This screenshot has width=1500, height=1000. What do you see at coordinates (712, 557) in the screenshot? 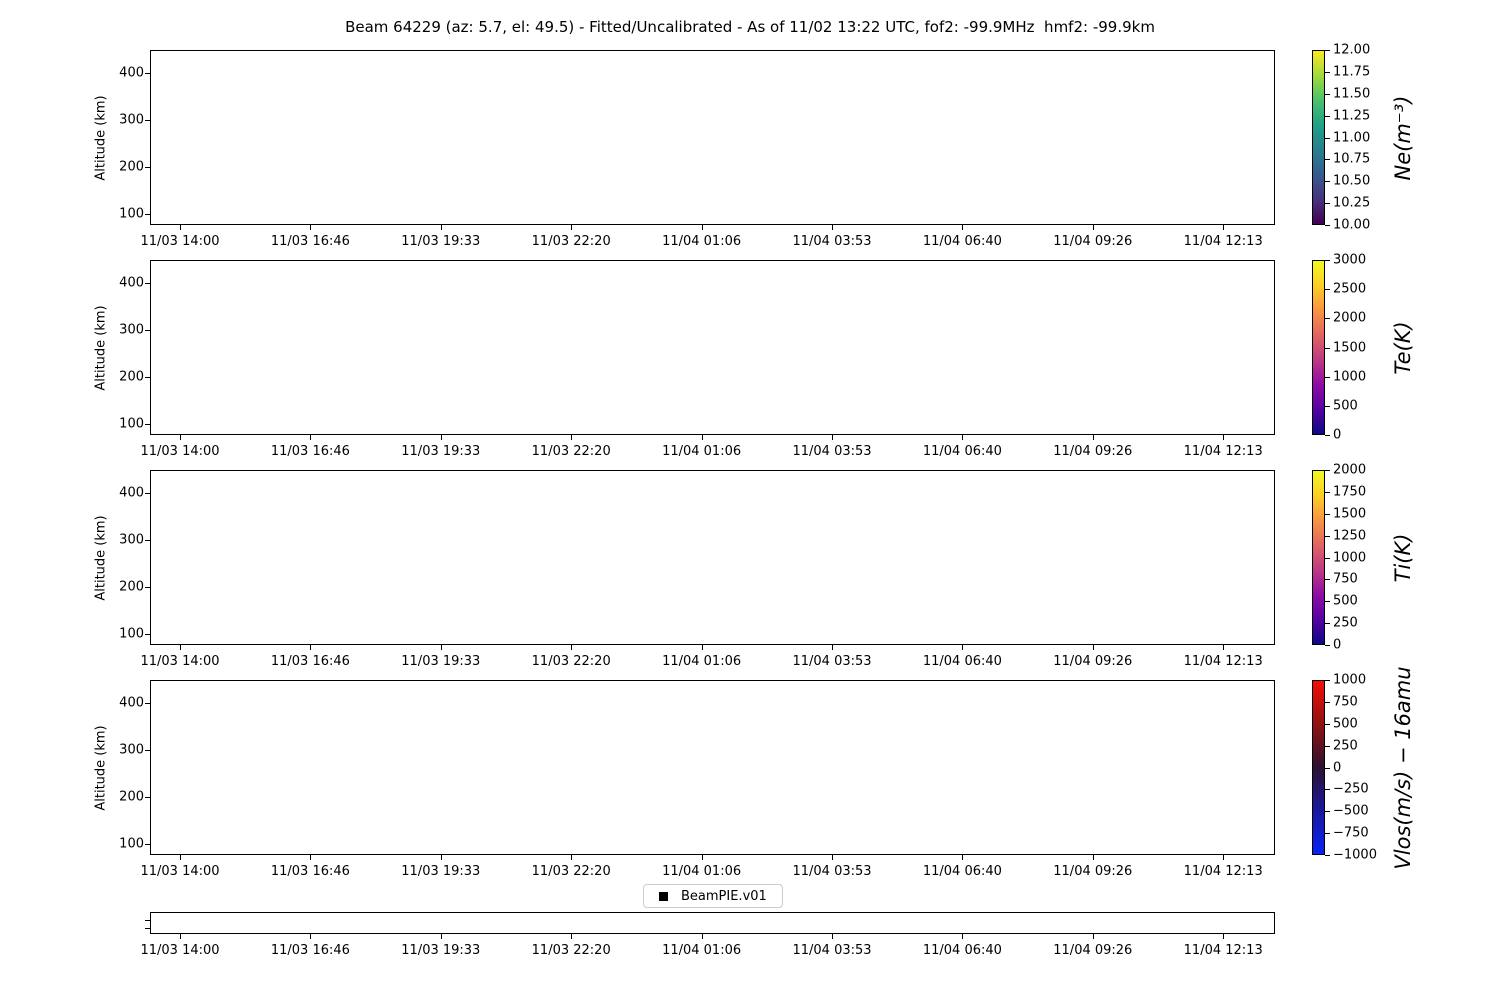
I see `plot-area-ti` at bounding box center [712, 557].